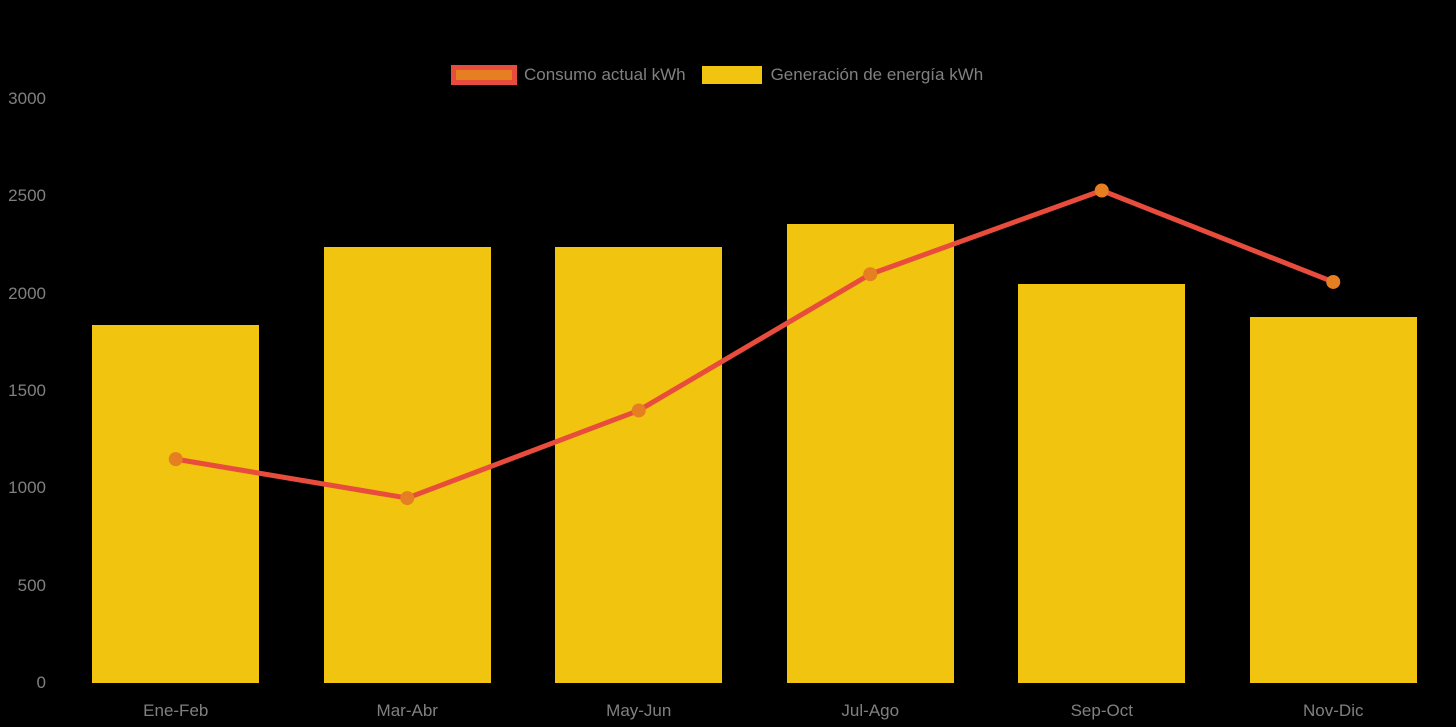 The width and height of the screenshot is (1456, 727). I want to click on legend-label-generacion: Generación de energía kWh, so click(877, 74).